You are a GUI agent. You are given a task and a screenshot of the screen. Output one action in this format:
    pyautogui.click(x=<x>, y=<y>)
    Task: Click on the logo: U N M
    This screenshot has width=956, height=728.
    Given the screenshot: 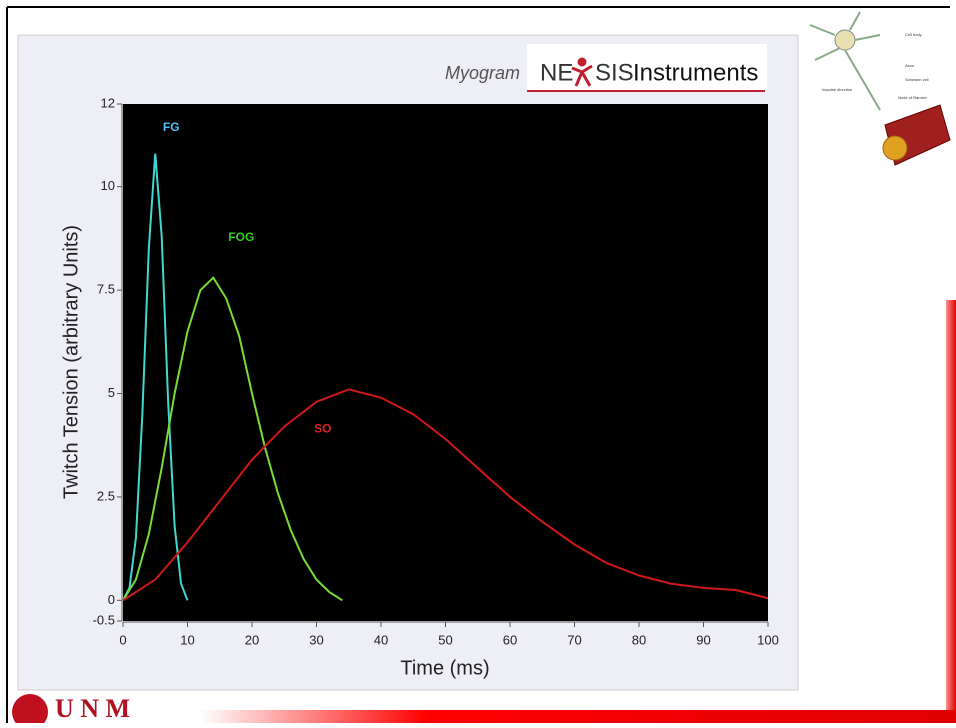 What is the action you would take?
    pyautogui.click(x=92, y=708)
    